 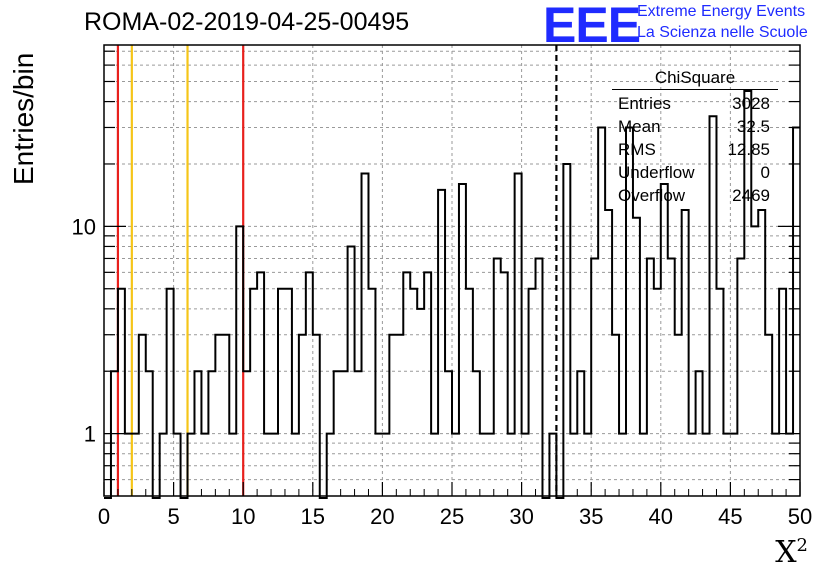 What do you see at coordinates (695, 103) in the screenshot?
I see `stat-row-entries: Entries 3028` at bounding box center [695, 103].